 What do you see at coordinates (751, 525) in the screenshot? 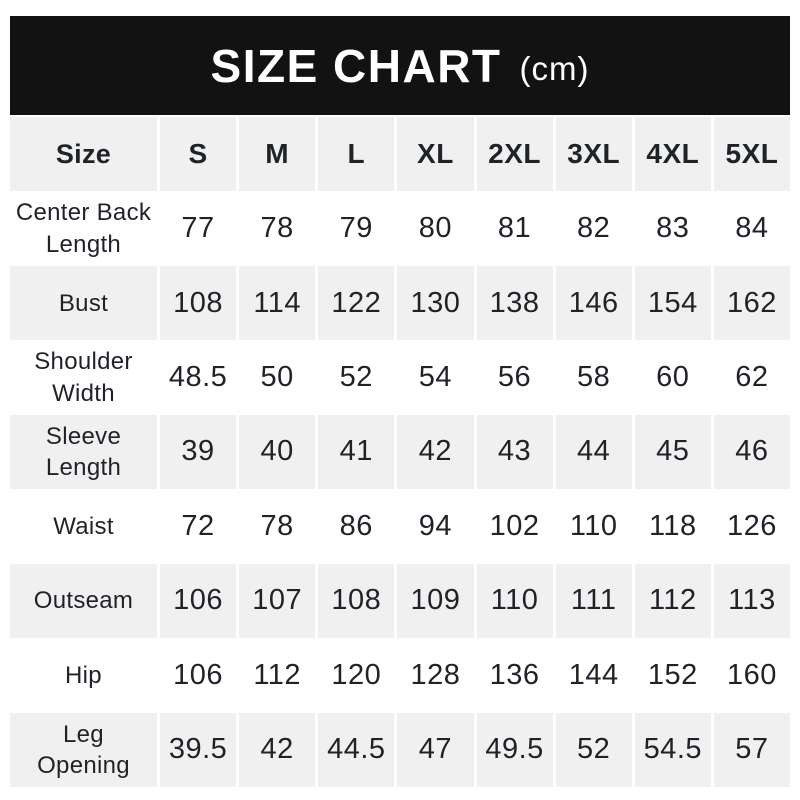
I see `value-cell: 126` at bounding box center [751, 525].